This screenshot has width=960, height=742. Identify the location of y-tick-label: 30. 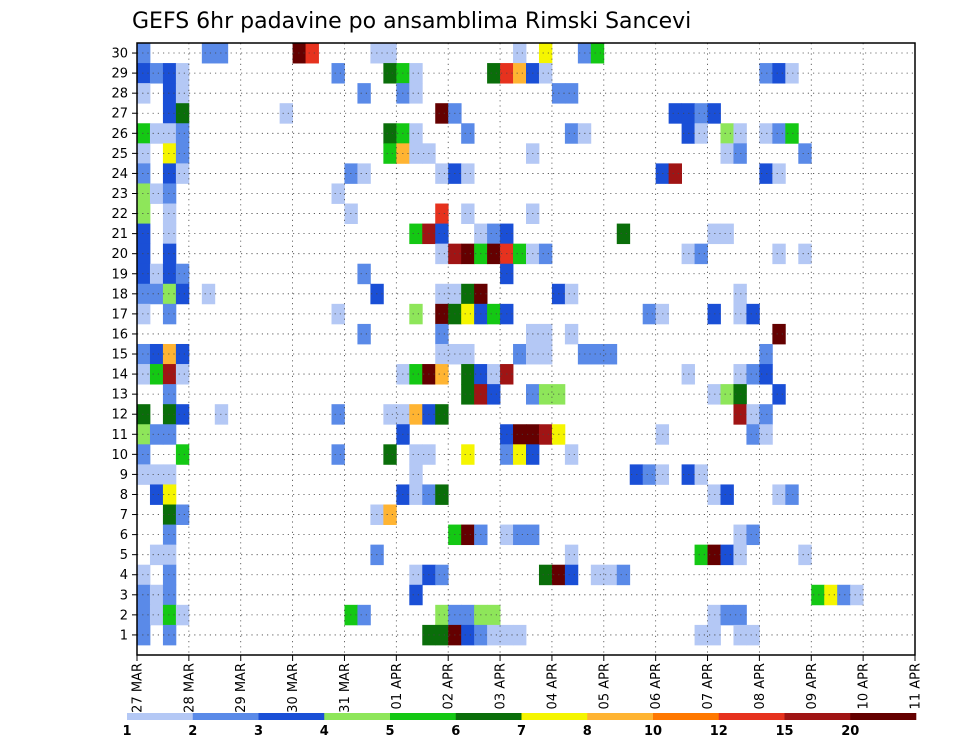
(119, 54).